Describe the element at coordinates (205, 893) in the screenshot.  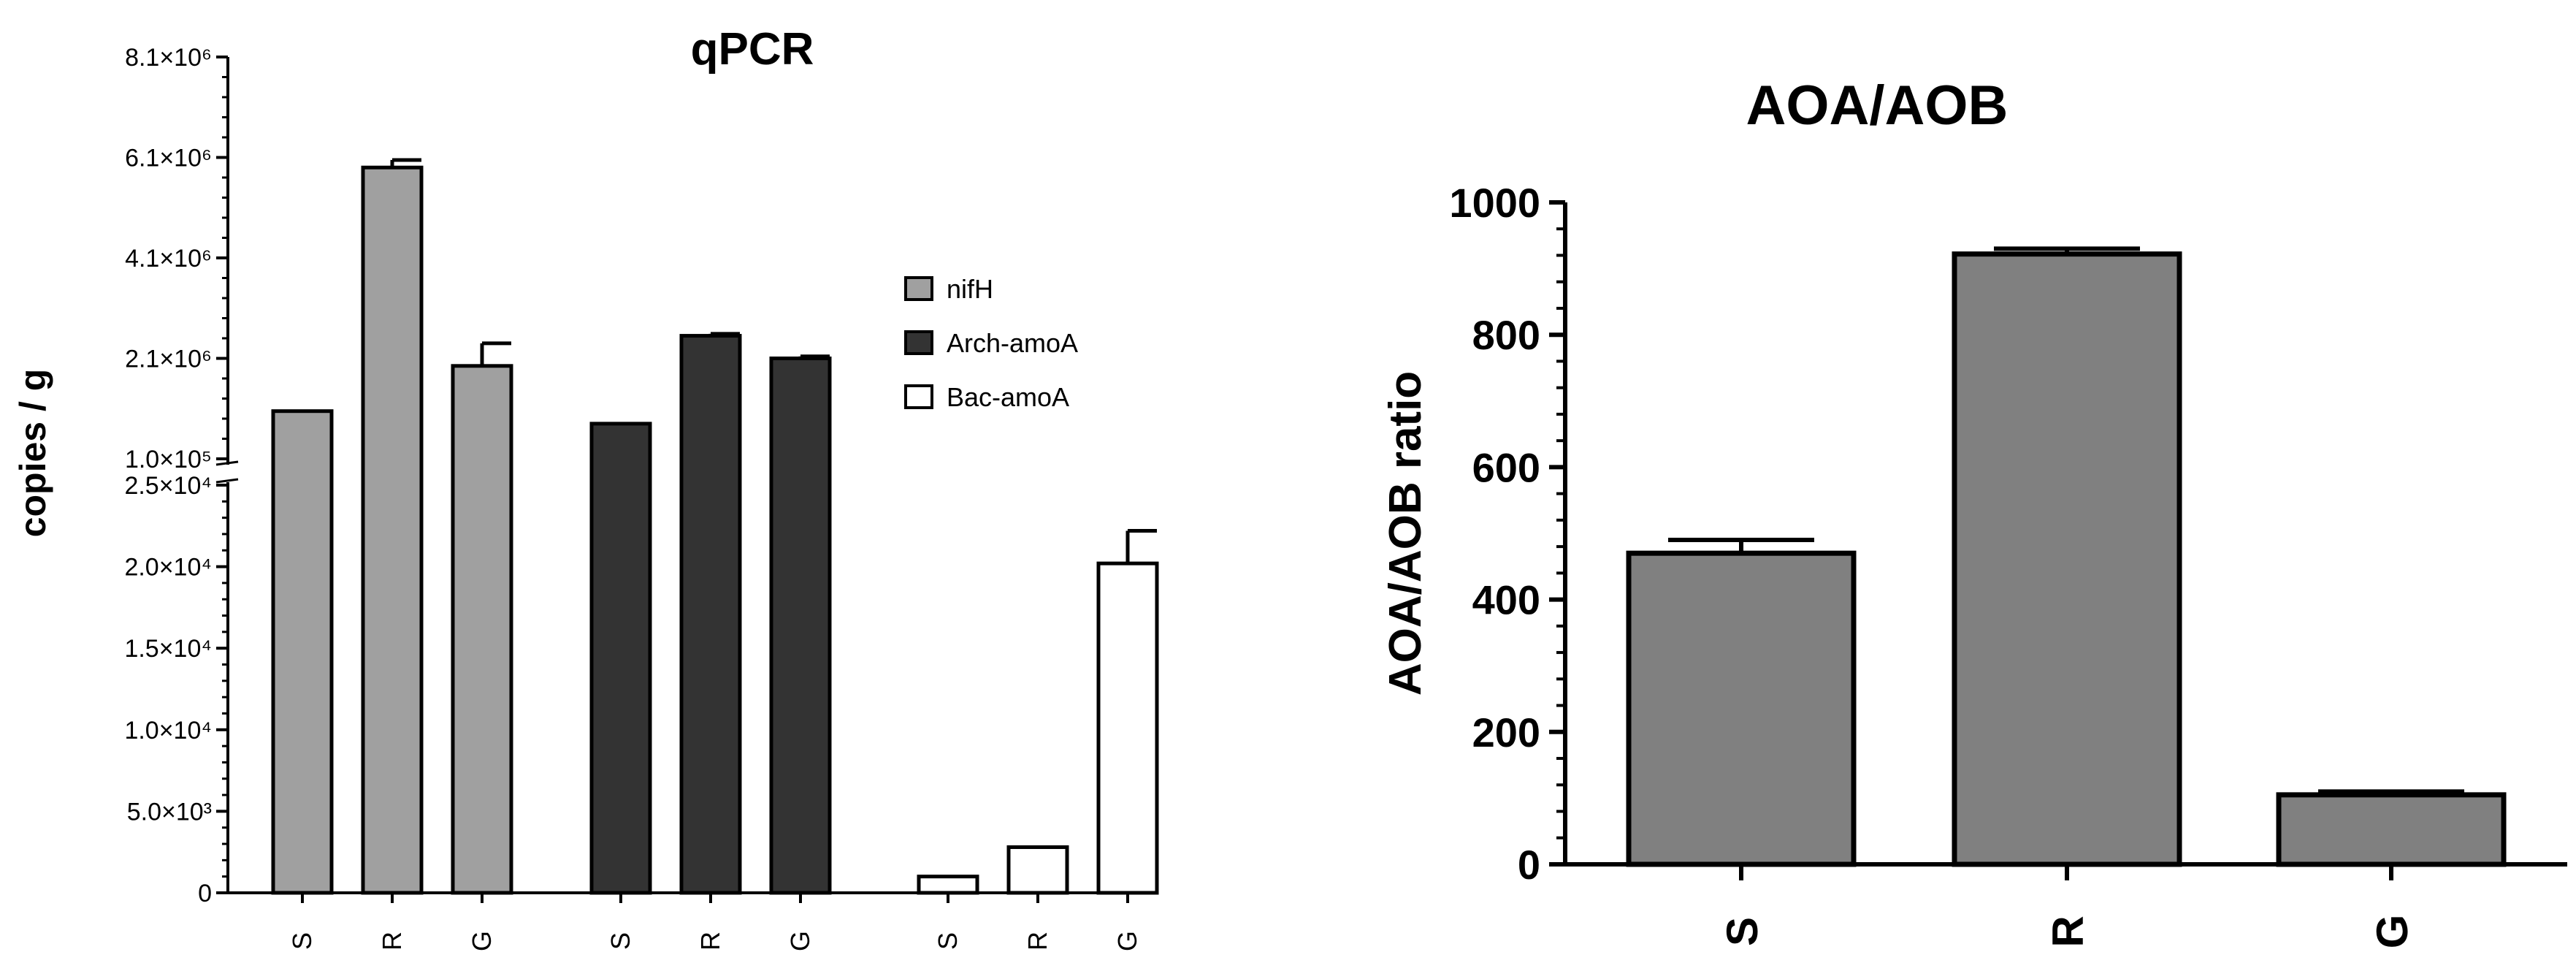
I see `qpcr-y-tick-label: 0` at that location.